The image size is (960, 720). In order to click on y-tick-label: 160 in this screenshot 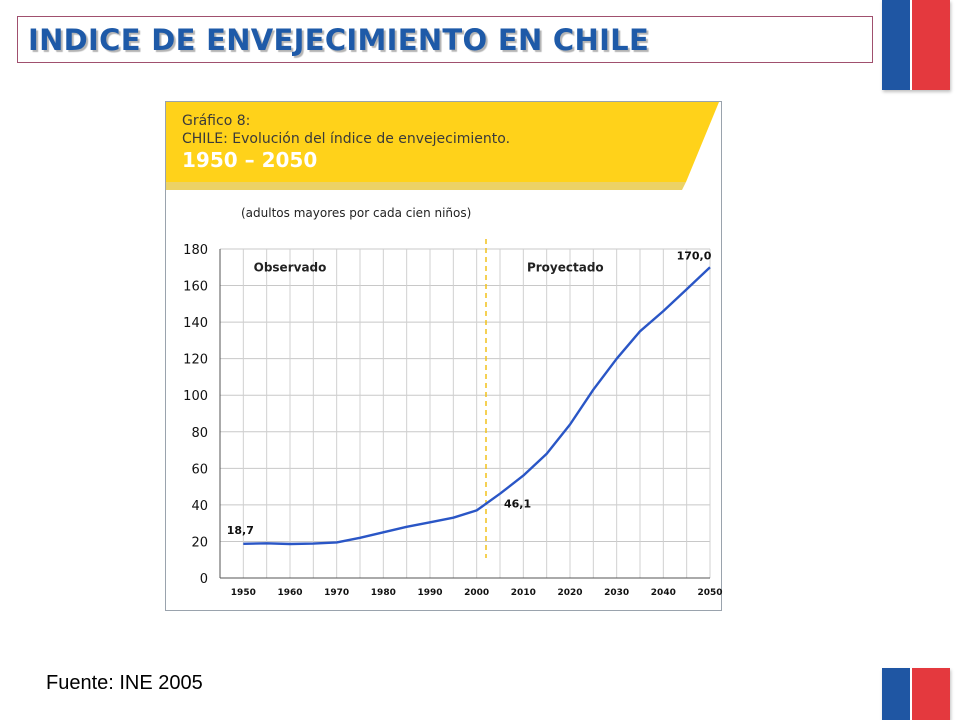, I will do `click(195, 287)`.